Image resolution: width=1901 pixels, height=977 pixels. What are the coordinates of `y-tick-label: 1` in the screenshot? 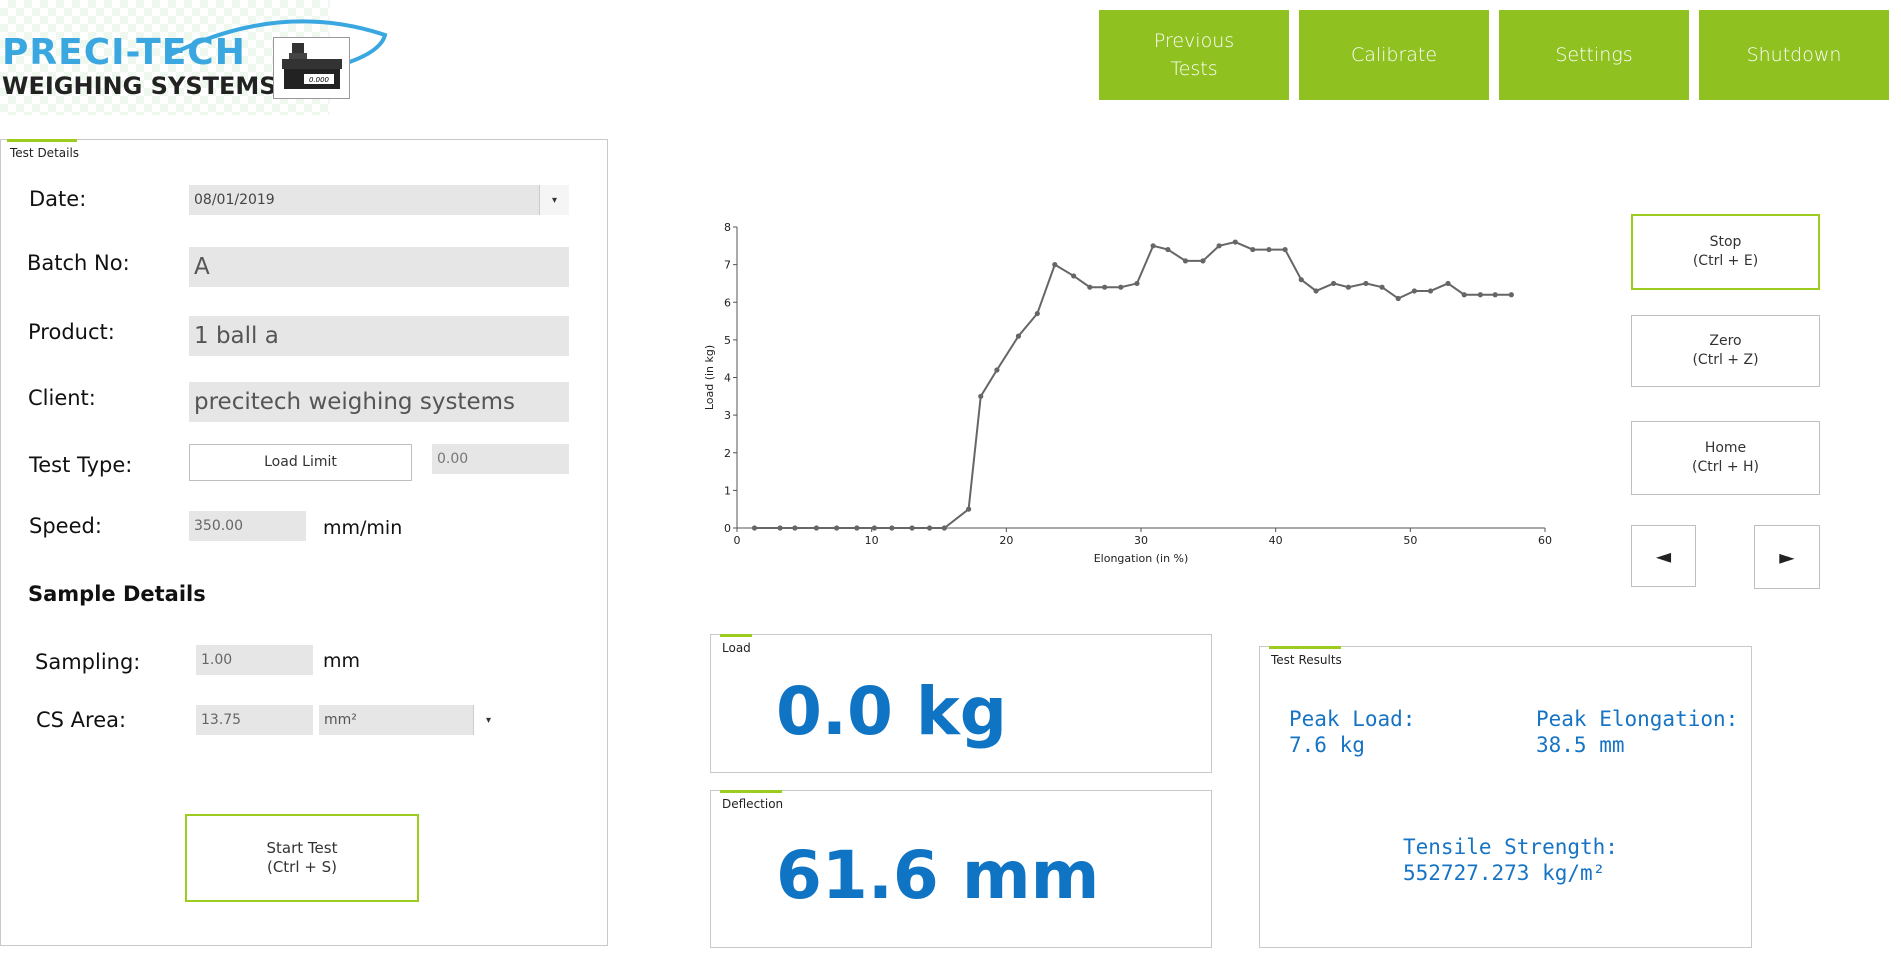 It's located at (727, 490).